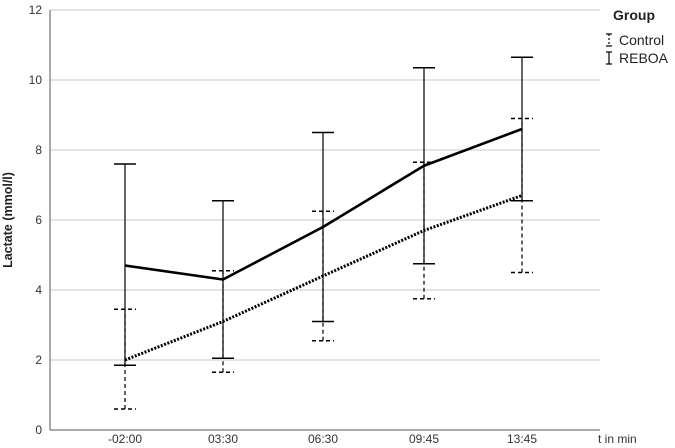 This screenshot has height=448, width=675. Describe the element at coordinates (38, 290) in the screenshot. I see `y-tick-label-4: 4` at that location.